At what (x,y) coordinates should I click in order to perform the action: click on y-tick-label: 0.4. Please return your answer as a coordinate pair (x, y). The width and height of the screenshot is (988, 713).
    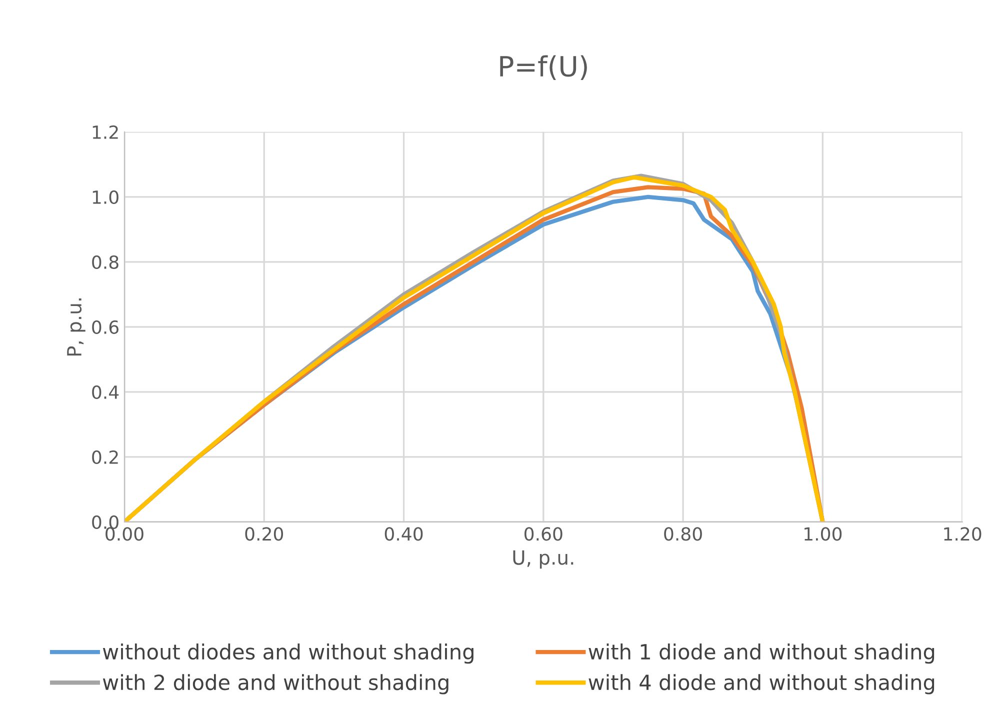
    Looking at the image, I should click on (105, 392).